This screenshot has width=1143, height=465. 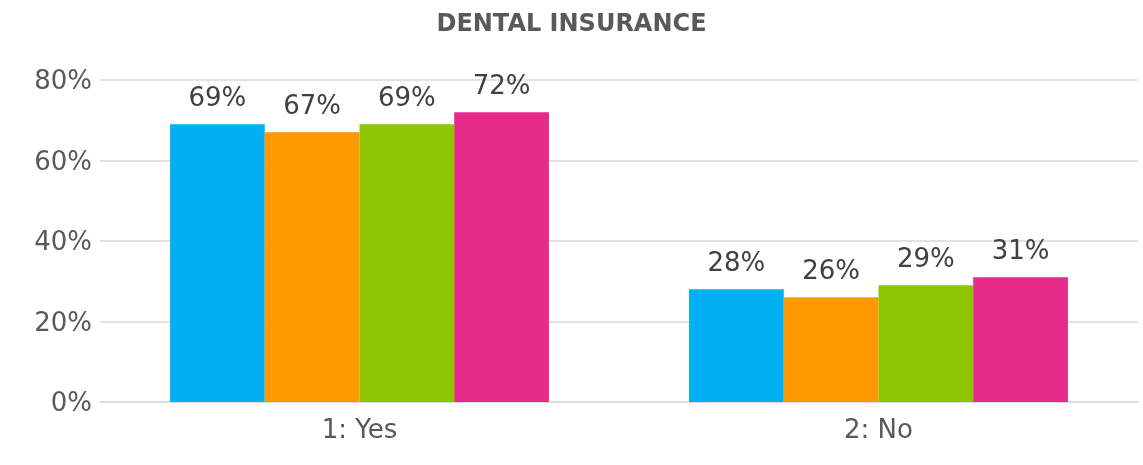 I want to click on data-label: 29%, so click(x=925, y=258).